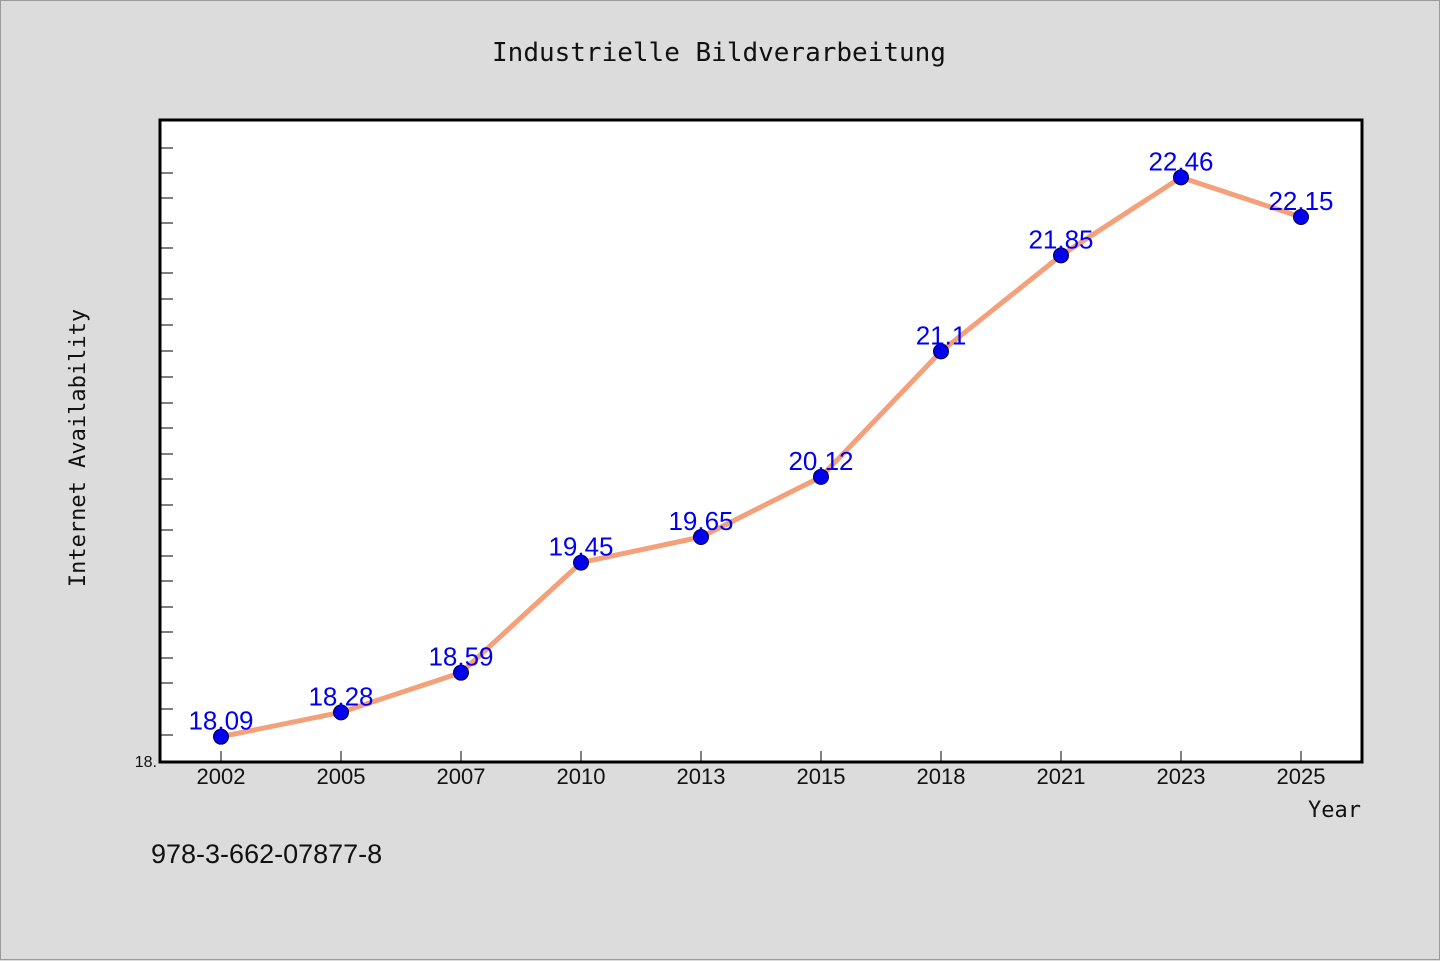 This screenshot has height=961, width=1440. What do you see at coordinates (820, 461) in the screenshot?
I see `data-label: 20.12` at bounding box center [820, 461].